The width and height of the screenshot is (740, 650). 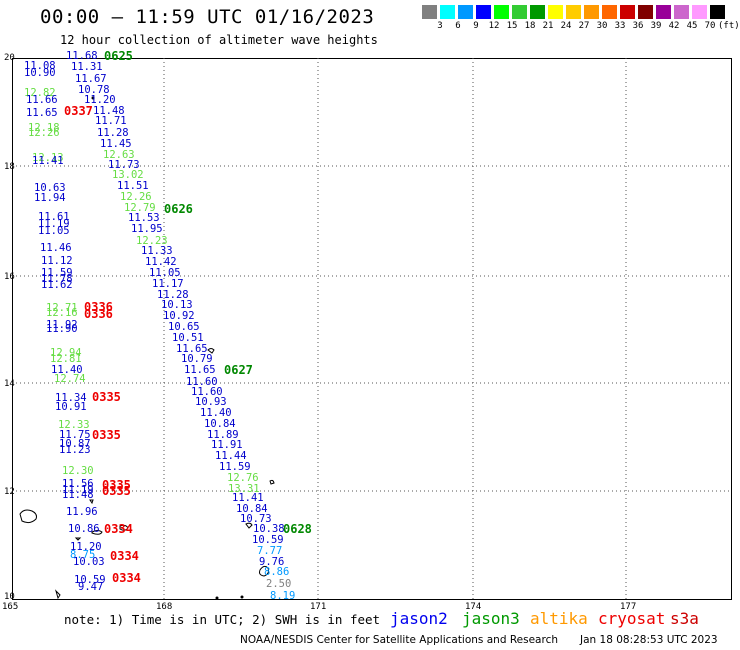 I want to click on wave-height-reading: 11.59, so click(x=235, y=467).